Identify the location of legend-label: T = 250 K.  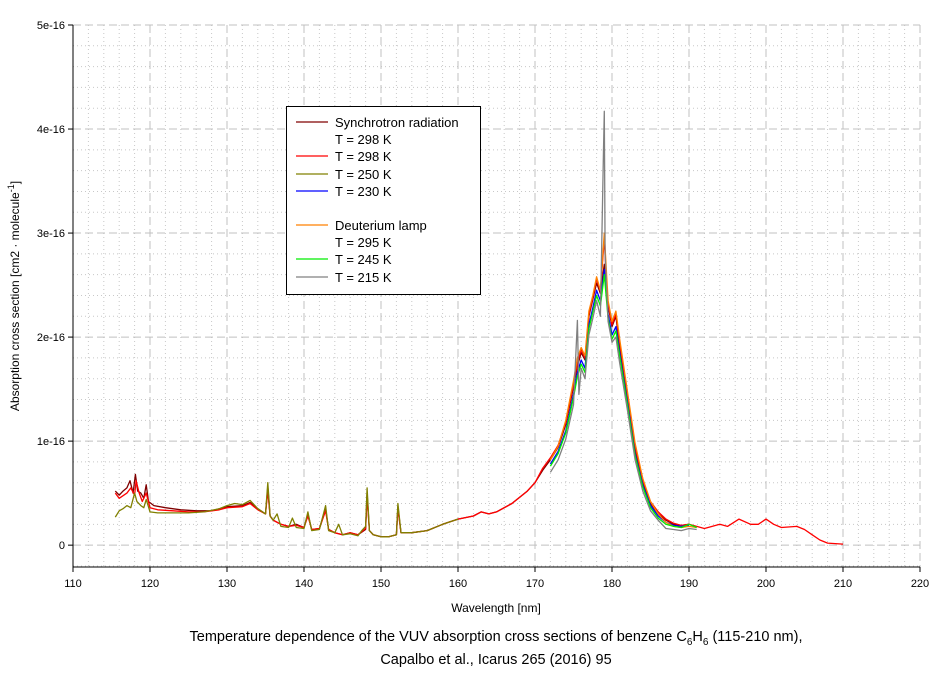
(363, 174).